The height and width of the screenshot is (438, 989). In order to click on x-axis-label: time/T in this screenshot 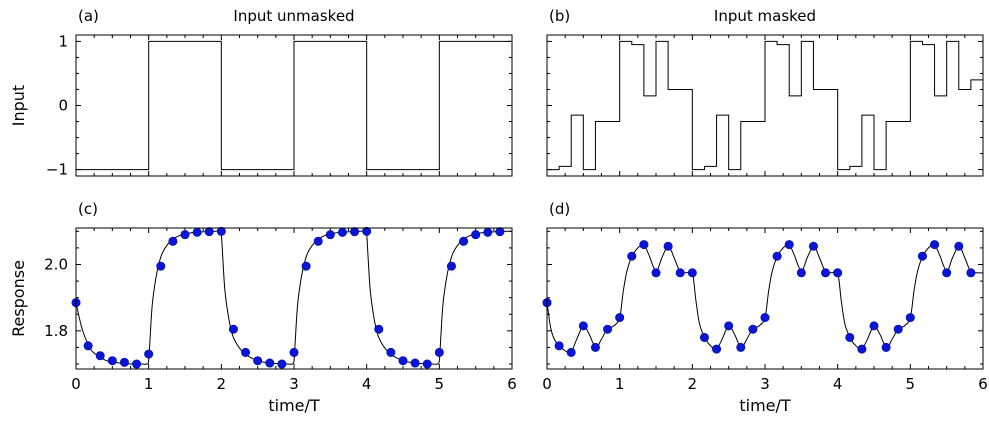, I will do `click(294, 405)`.